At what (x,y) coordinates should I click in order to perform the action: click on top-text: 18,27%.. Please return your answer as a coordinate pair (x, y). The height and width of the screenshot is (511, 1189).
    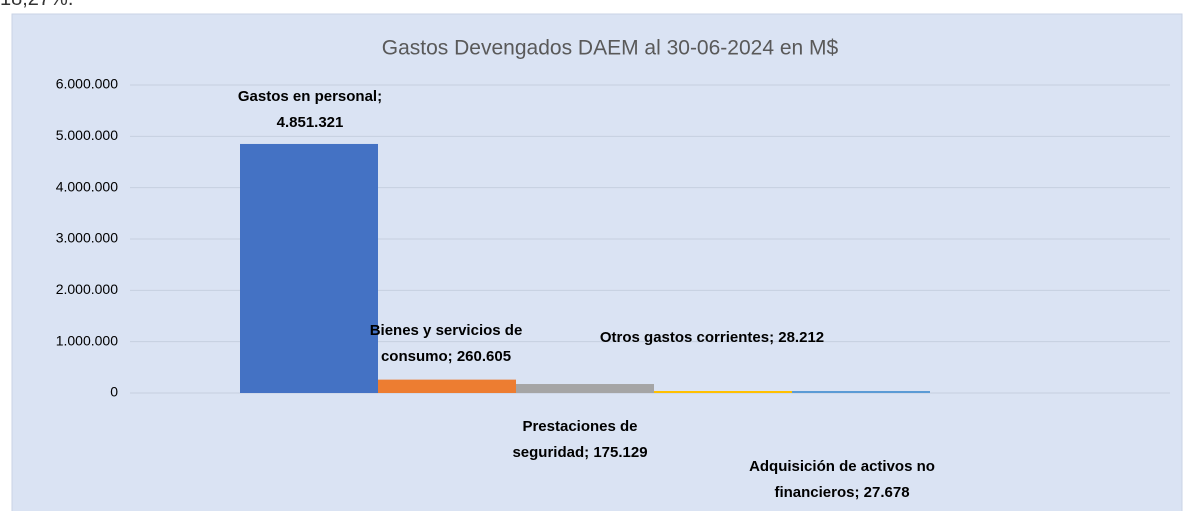
    Looking at the image, I should click on (36, 5).